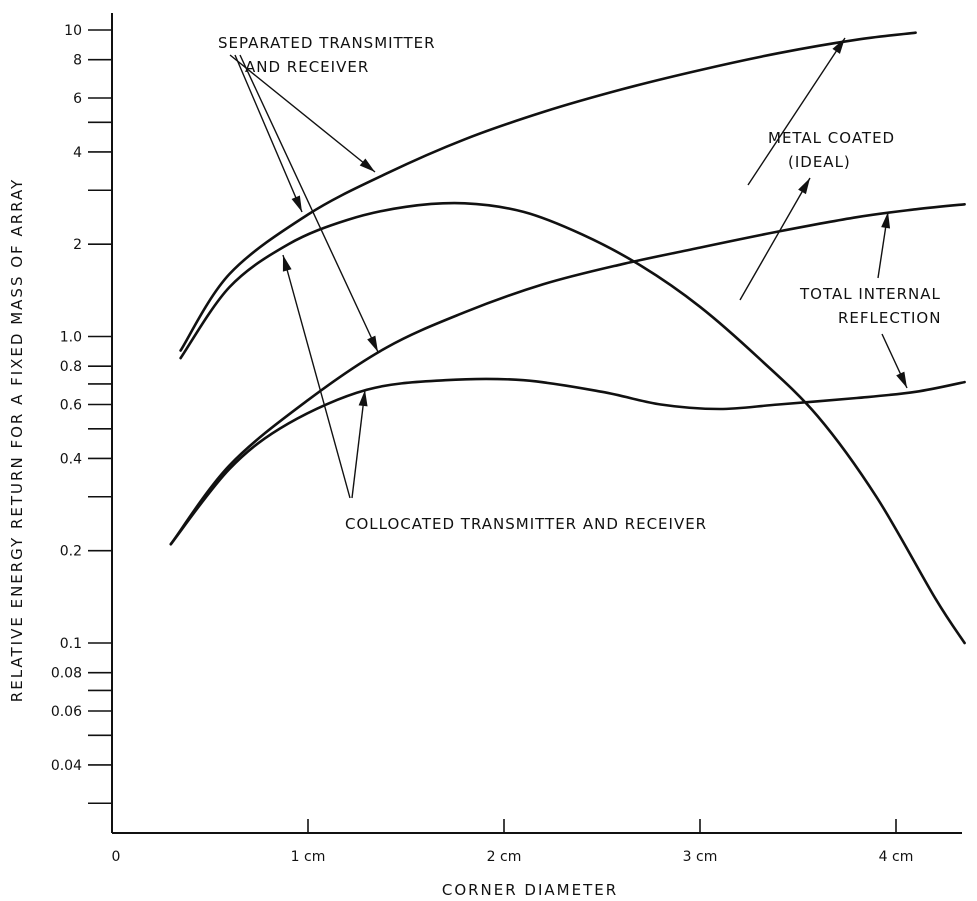 This screenshot has height=901, width=977. What do you see at coordinates (71, 552) in the screenshot?
I see `y-tick-label: 0.2` at bounding box center [71, 552].